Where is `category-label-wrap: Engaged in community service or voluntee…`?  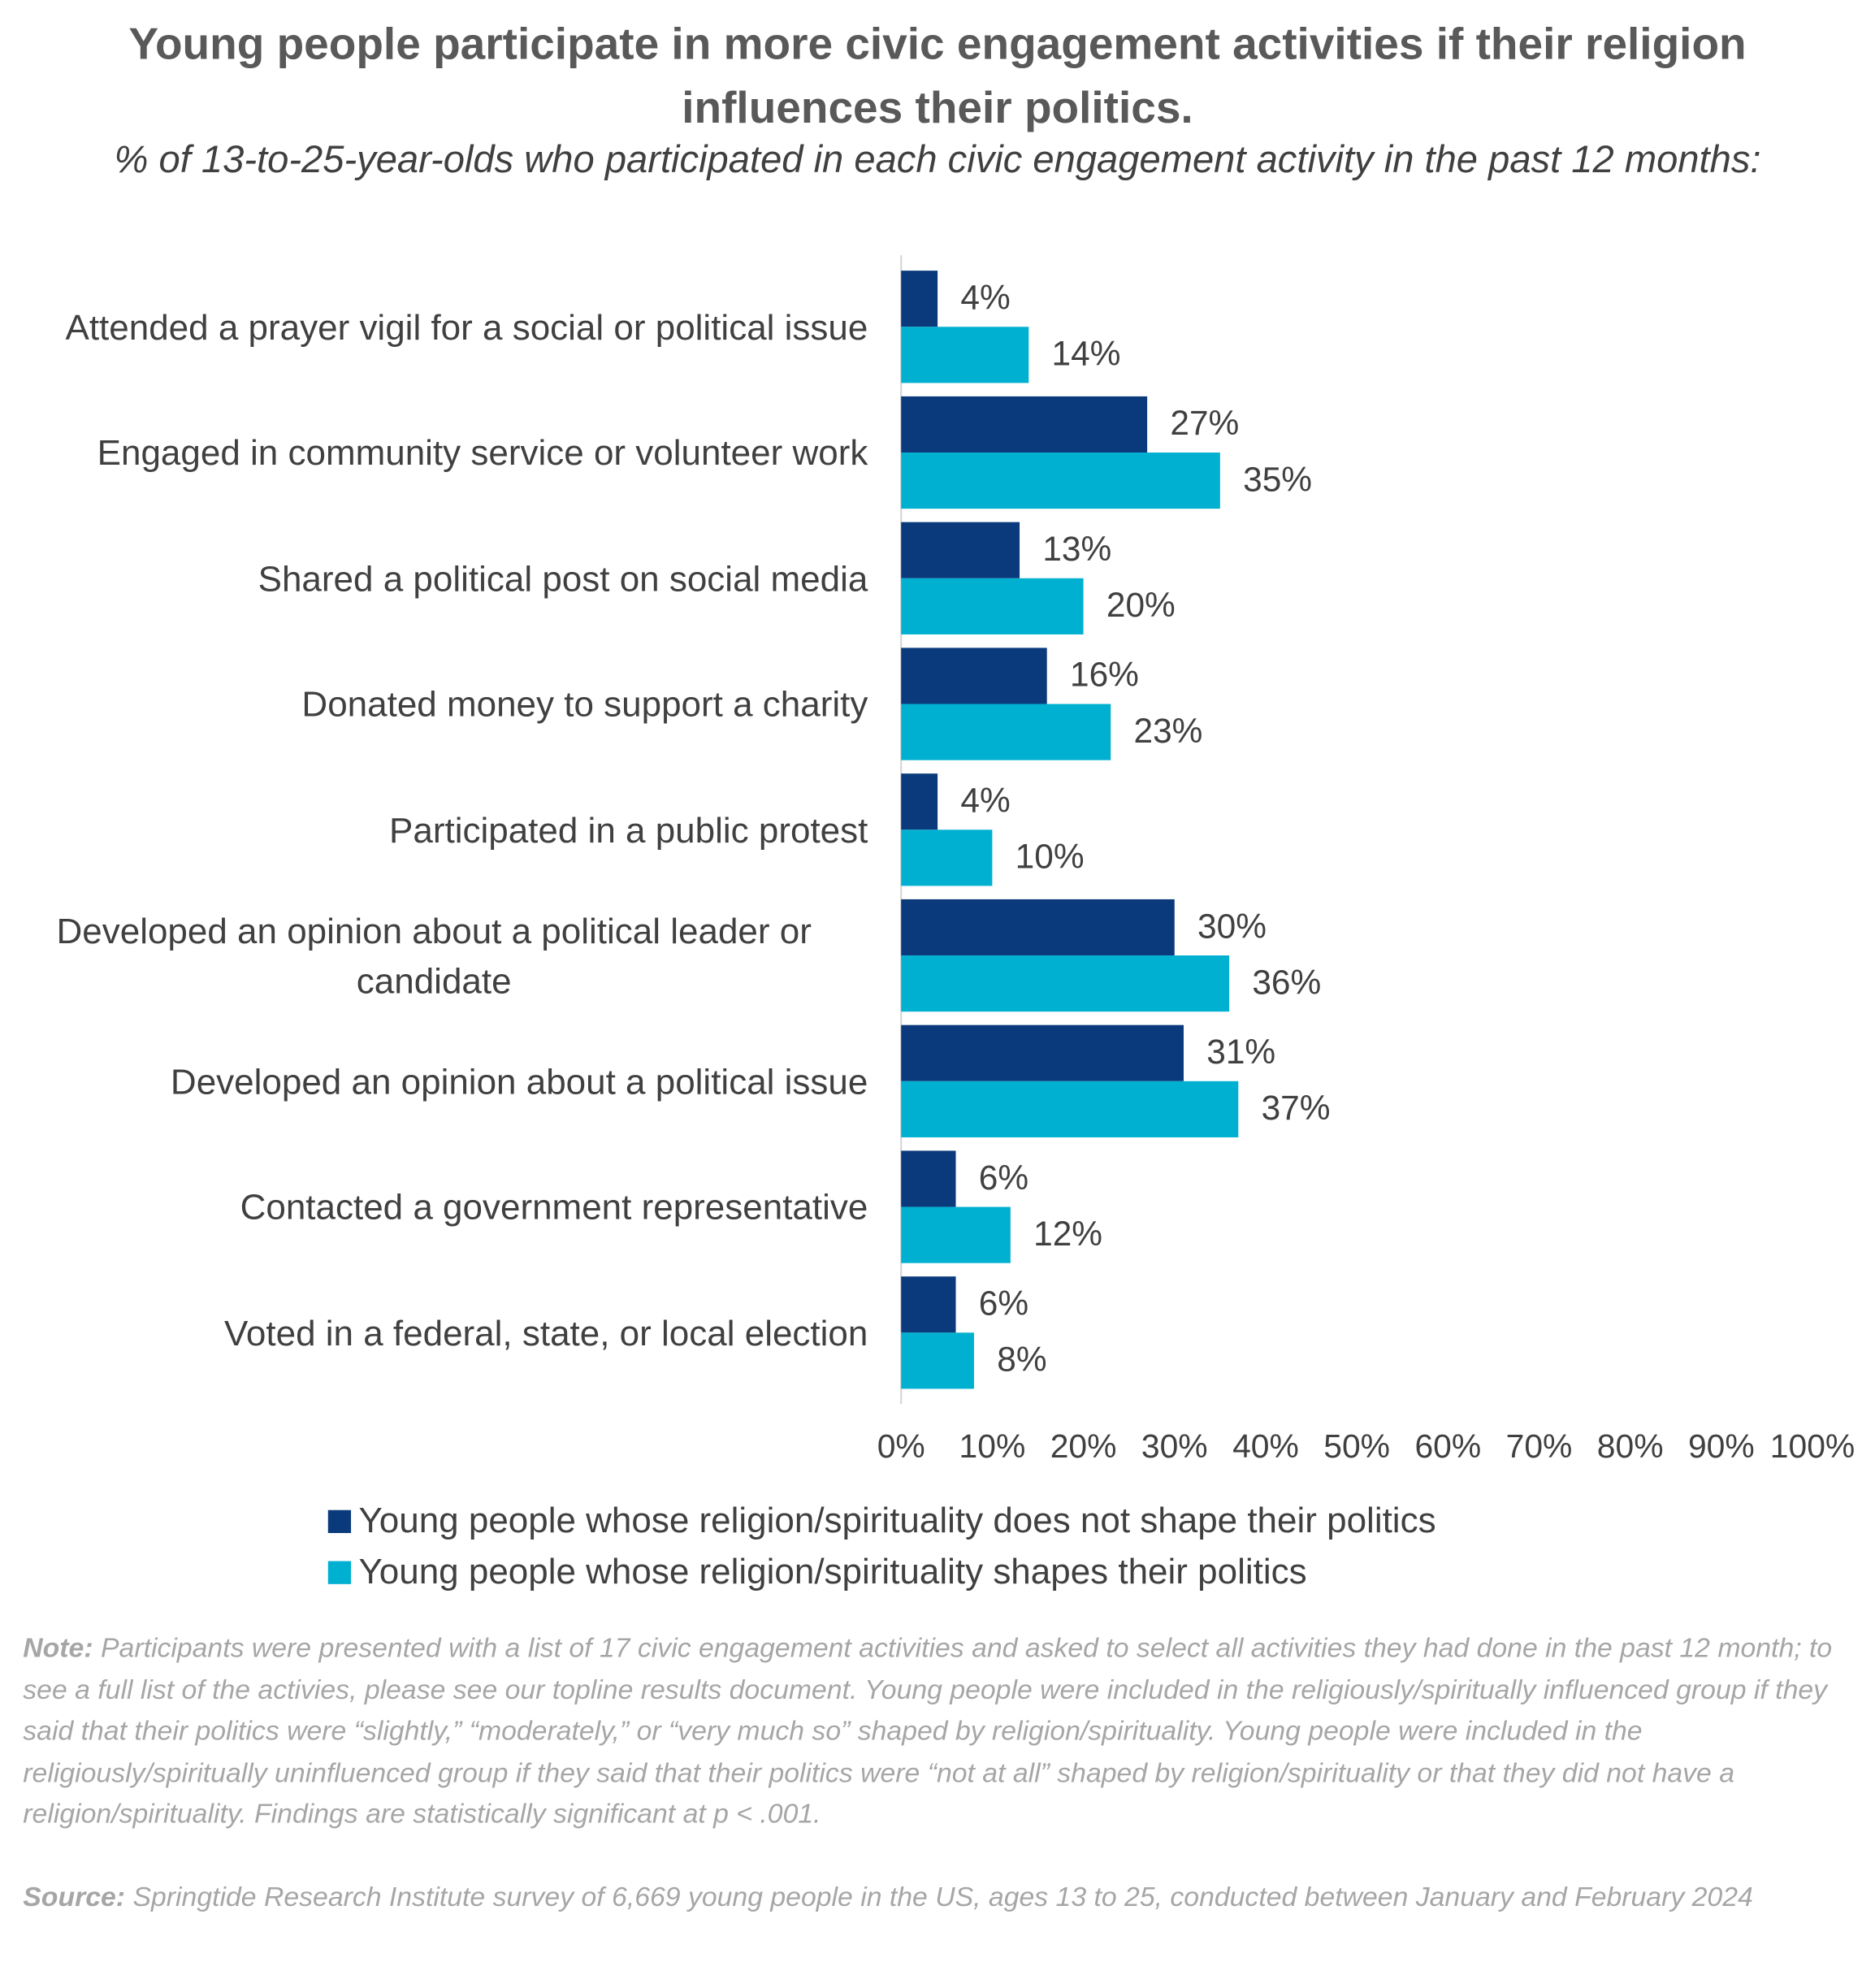
category-label-wrap: Engaged in community service or voluntee… is located at coordinates (434, 452).